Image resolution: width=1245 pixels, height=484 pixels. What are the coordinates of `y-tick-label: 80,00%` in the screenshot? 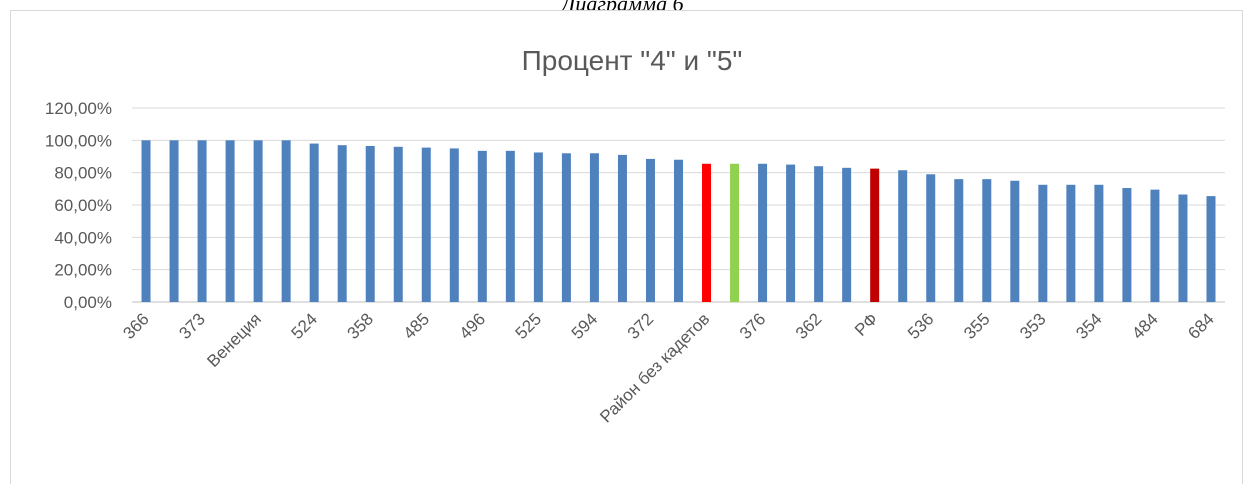 It's located at (83, 173).